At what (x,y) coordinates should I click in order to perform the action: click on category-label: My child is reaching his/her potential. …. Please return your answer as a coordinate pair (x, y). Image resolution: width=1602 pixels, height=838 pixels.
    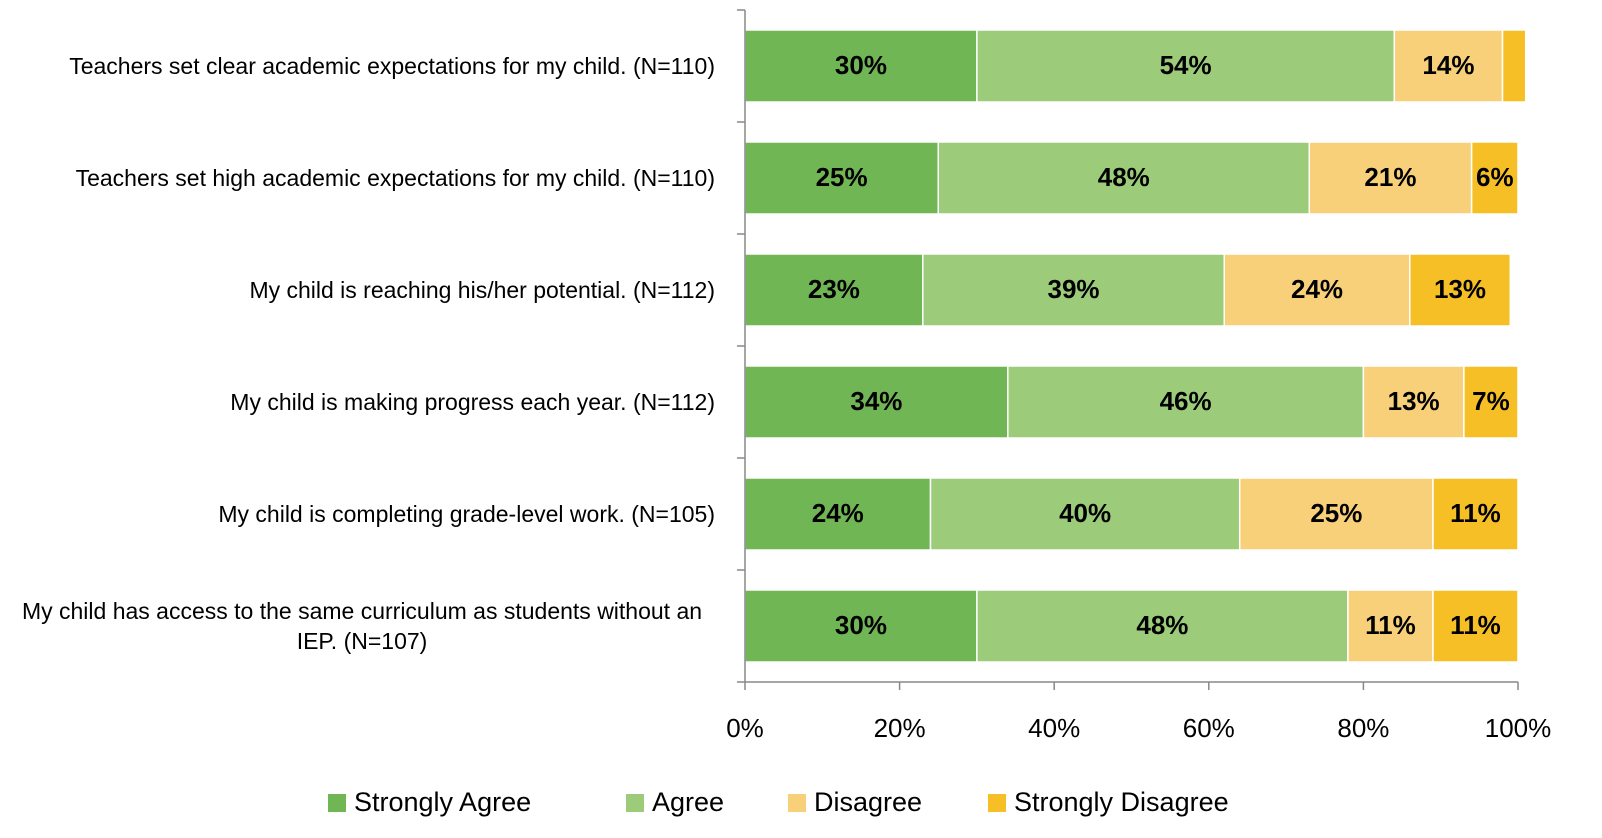
    Looking at the image, I should click on (482, 290).